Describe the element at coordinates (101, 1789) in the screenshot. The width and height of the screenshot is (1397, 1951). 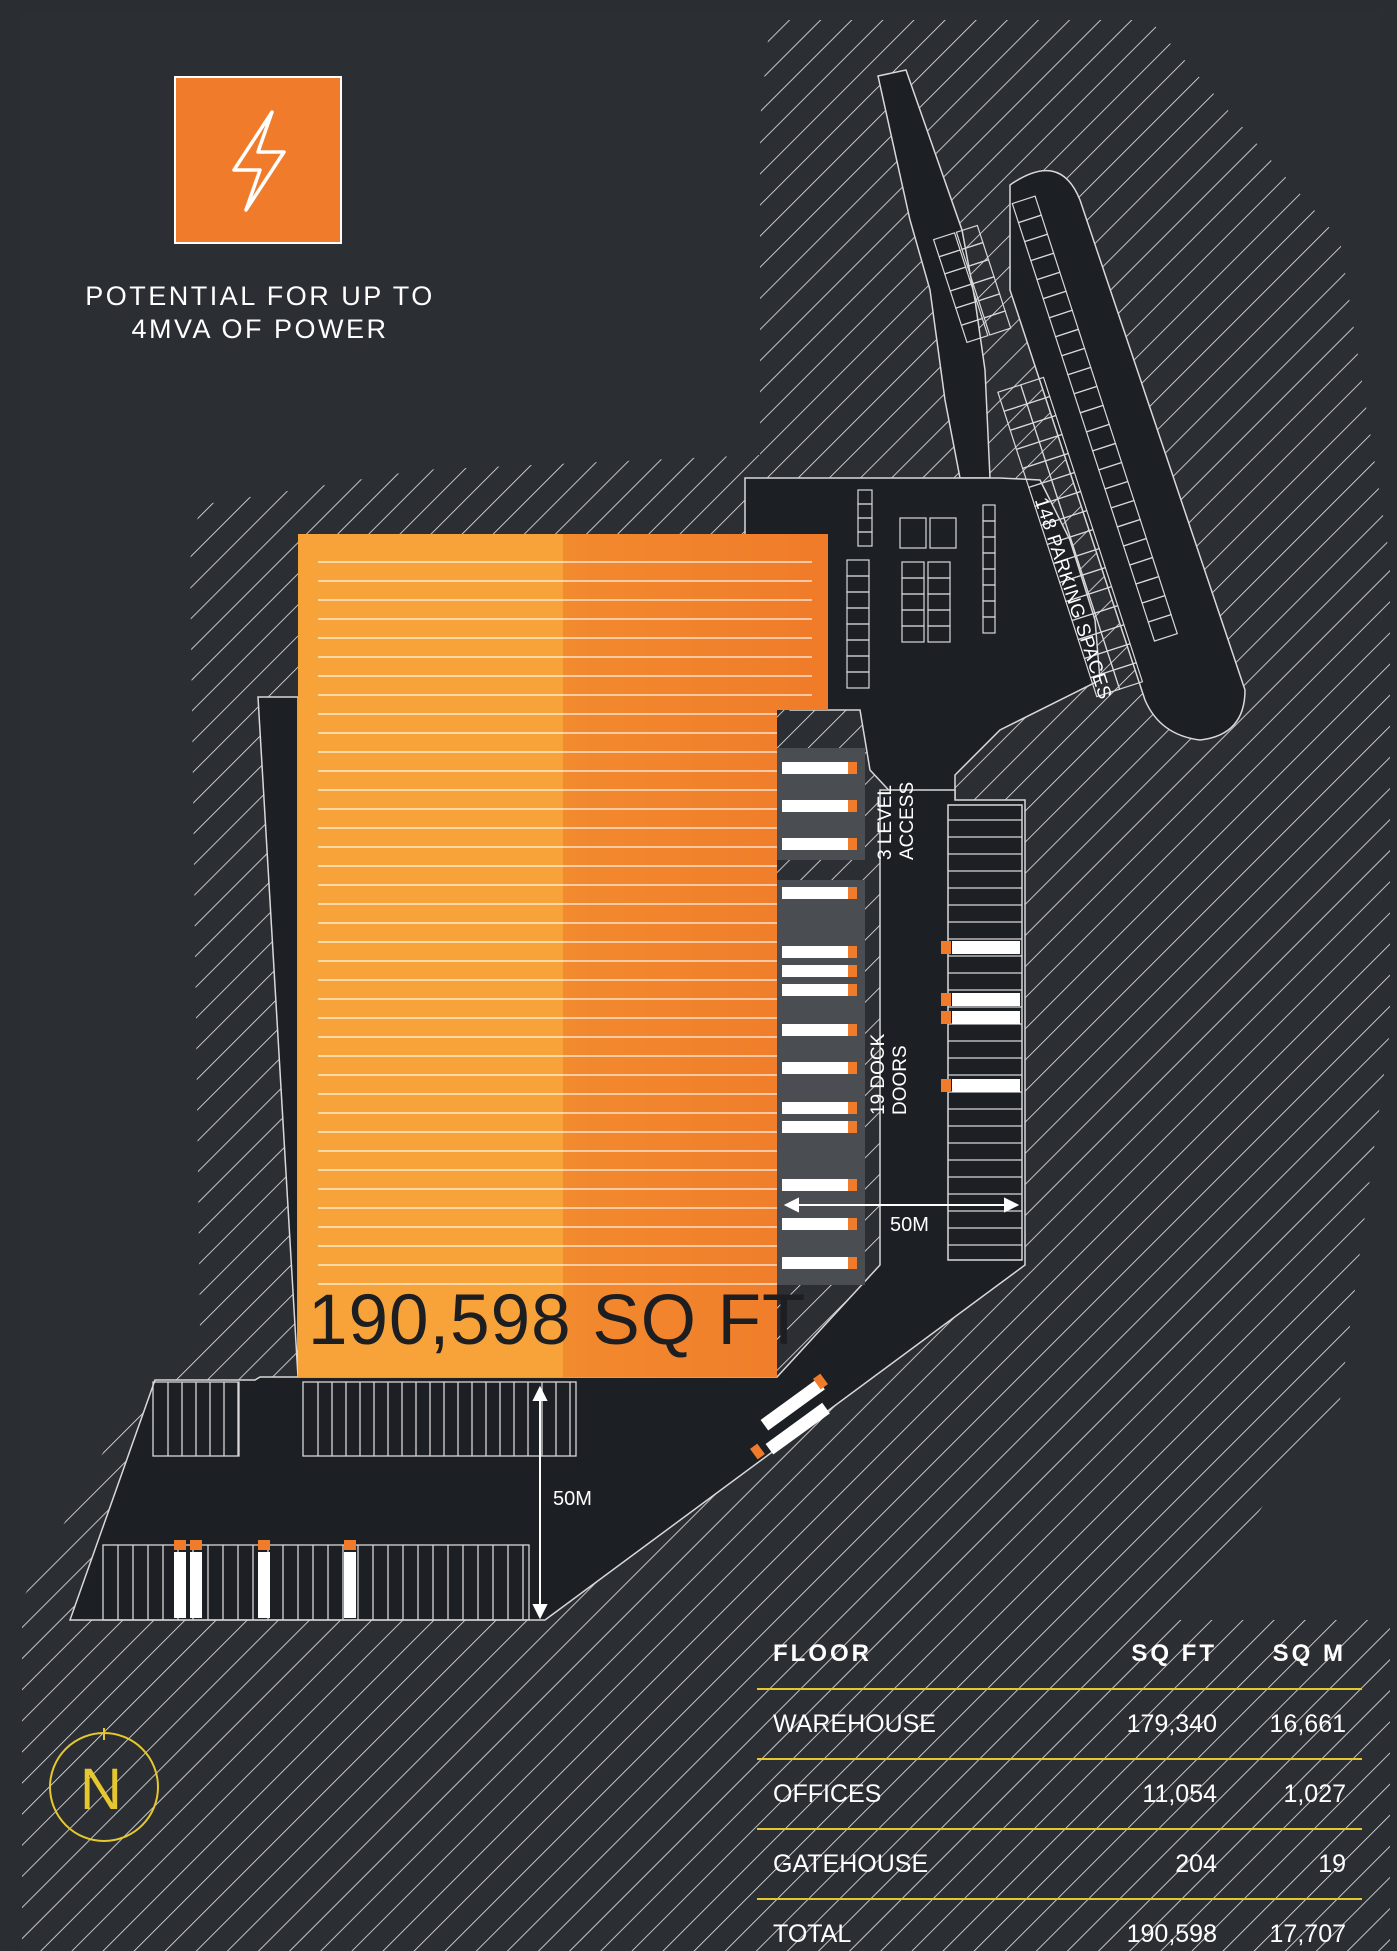
I see `compass-letter: N` at that location.